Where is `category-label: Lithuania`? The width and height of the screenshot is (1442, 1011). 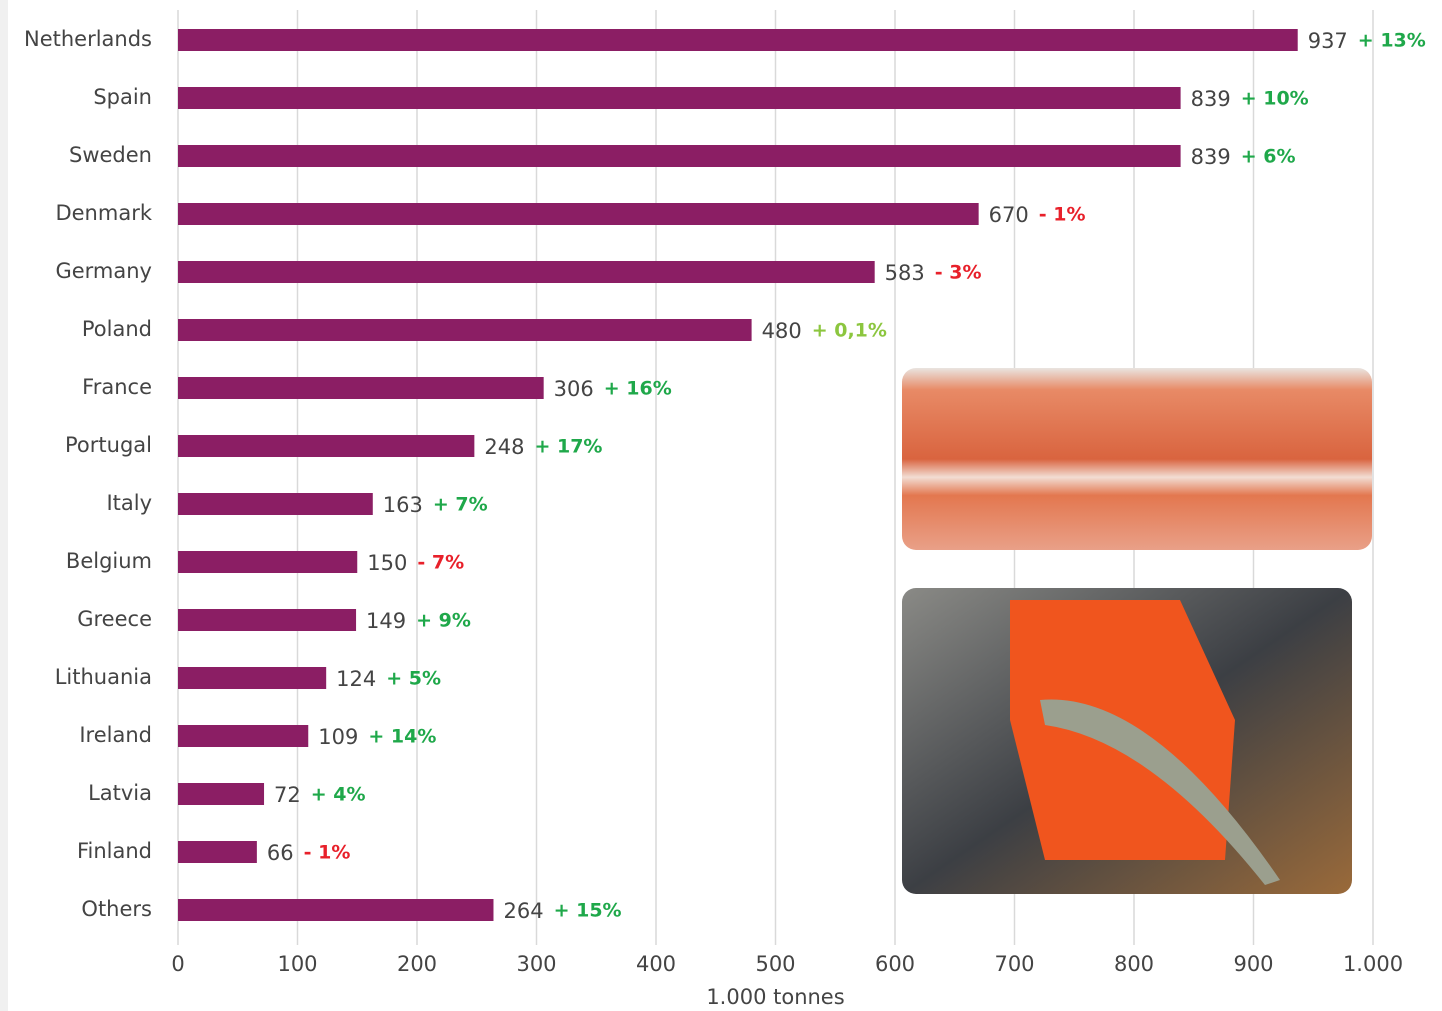 category-label: Lithuania is located at coordinates (103, 677).